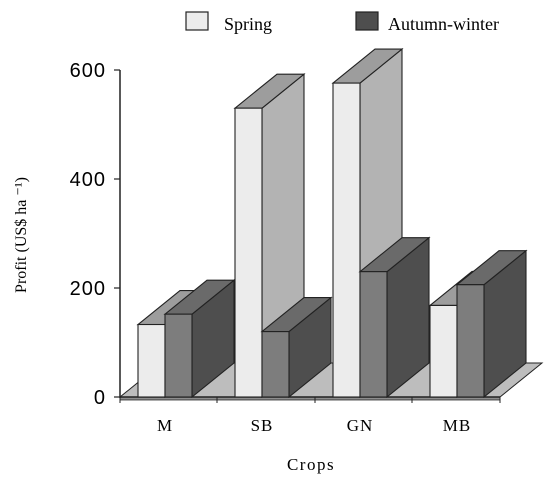 Image resolution: width=548 pixels, height=479 pixels. What do you see at coordinates (248, 24) in the screenshot?
I see `legend-label-spring: Spring` at bounding box center [248, 24].